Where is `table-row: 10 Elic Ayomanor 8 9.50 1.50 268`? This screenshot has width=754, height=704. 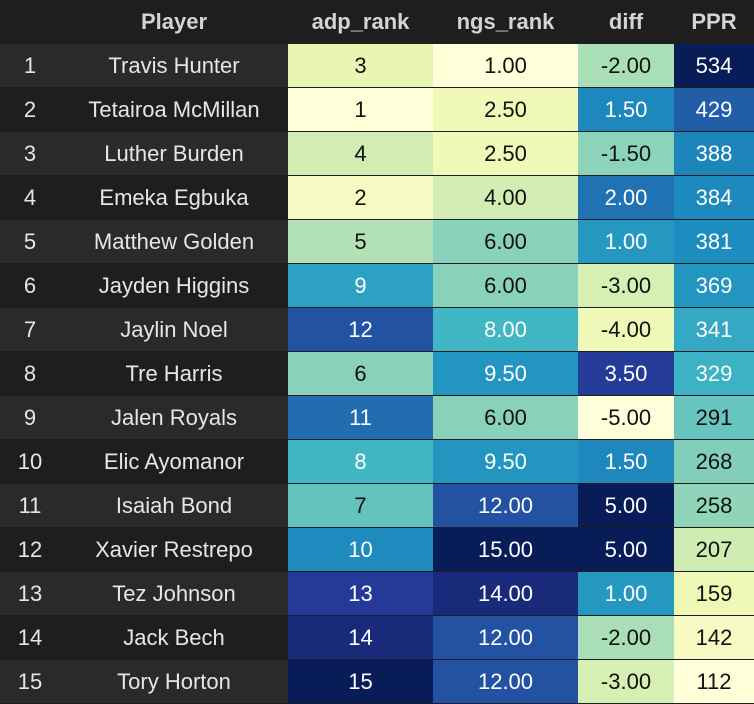 table-row: 10 Elic Ayomanor 8 9.50 1.50 268 is located at coordinates (377, 462).